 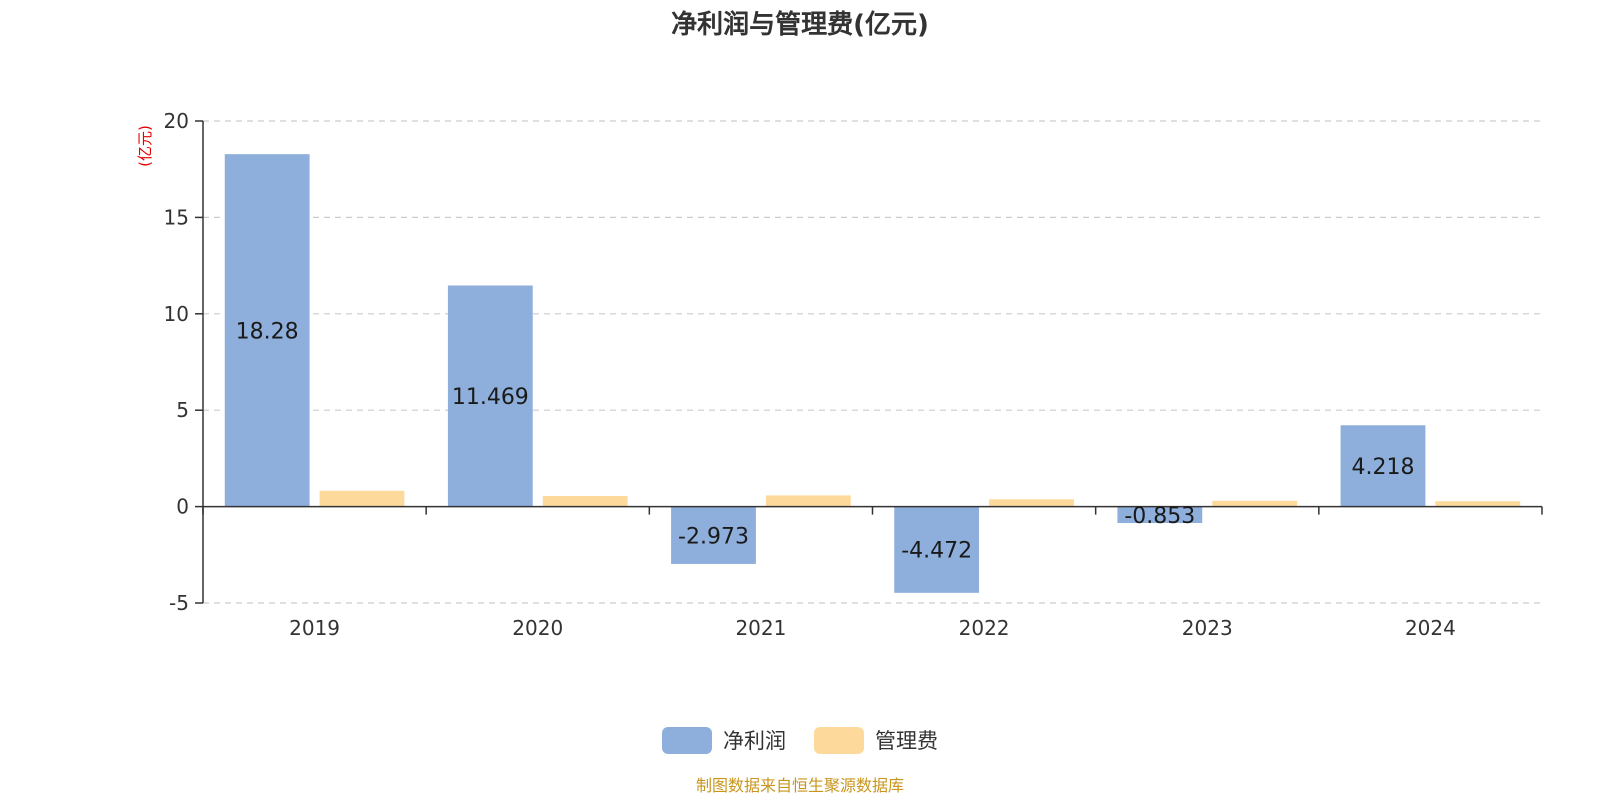 I want to click on y-axis-label: (亿元), so click(x=145, y=146).